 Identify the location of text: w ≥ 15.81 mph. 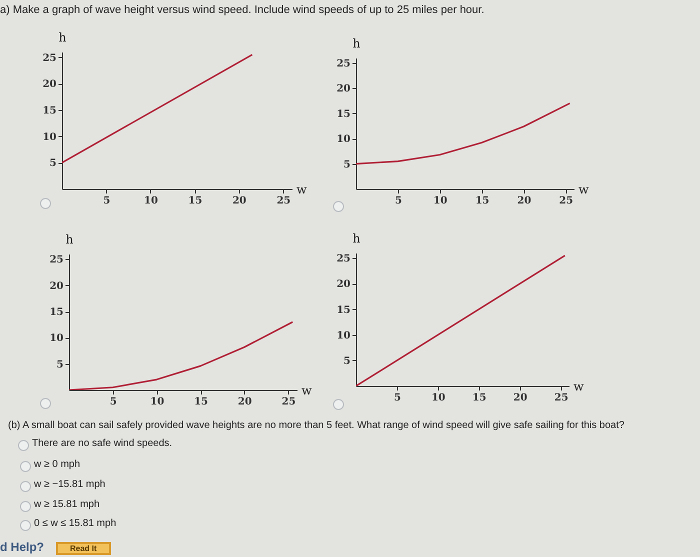
(67, 504).